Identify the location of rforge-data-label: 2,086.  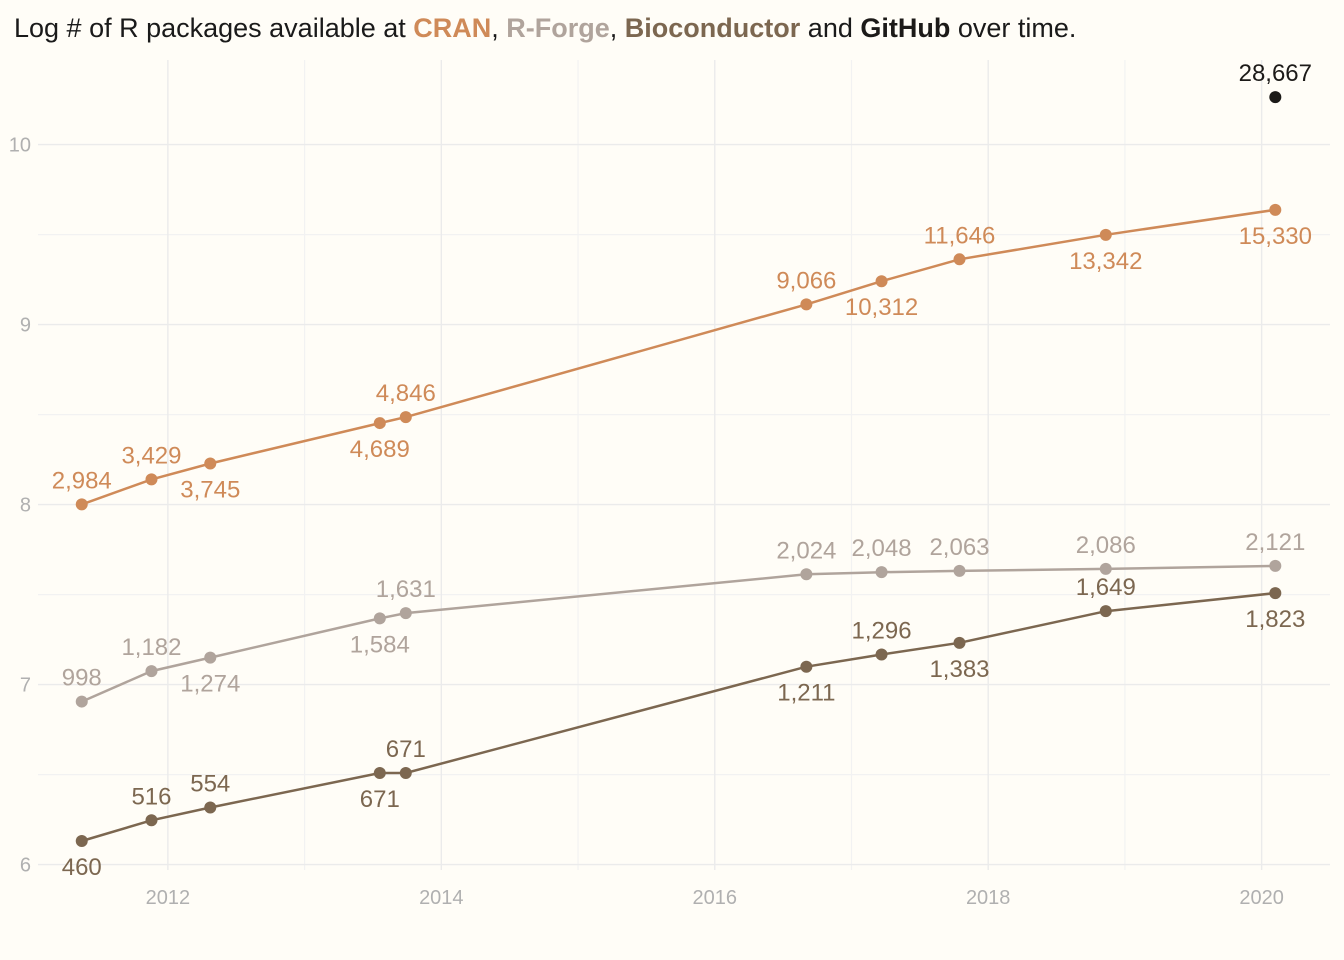
(1106, 545).